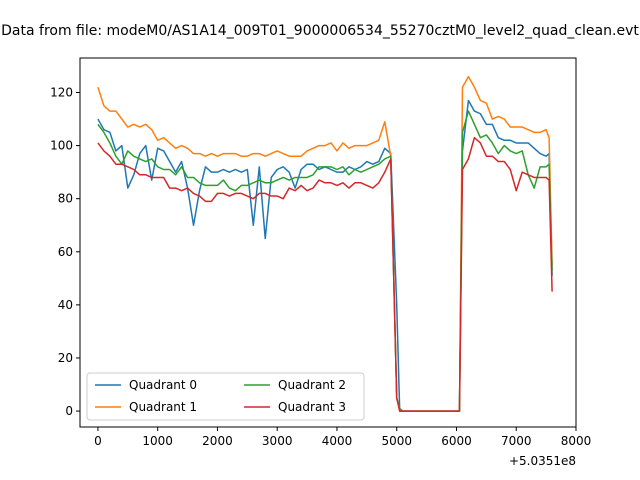  Describe the element at coordinates (456, 441) in the screenshot. I see `x-tick-label: 6000` at that location.